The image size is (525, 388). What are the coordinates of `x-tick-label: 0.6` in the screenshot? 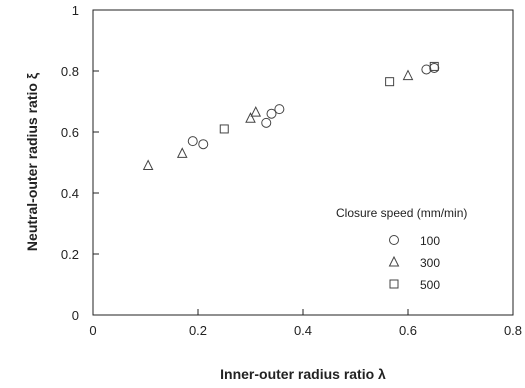 It's located at (408, 330).